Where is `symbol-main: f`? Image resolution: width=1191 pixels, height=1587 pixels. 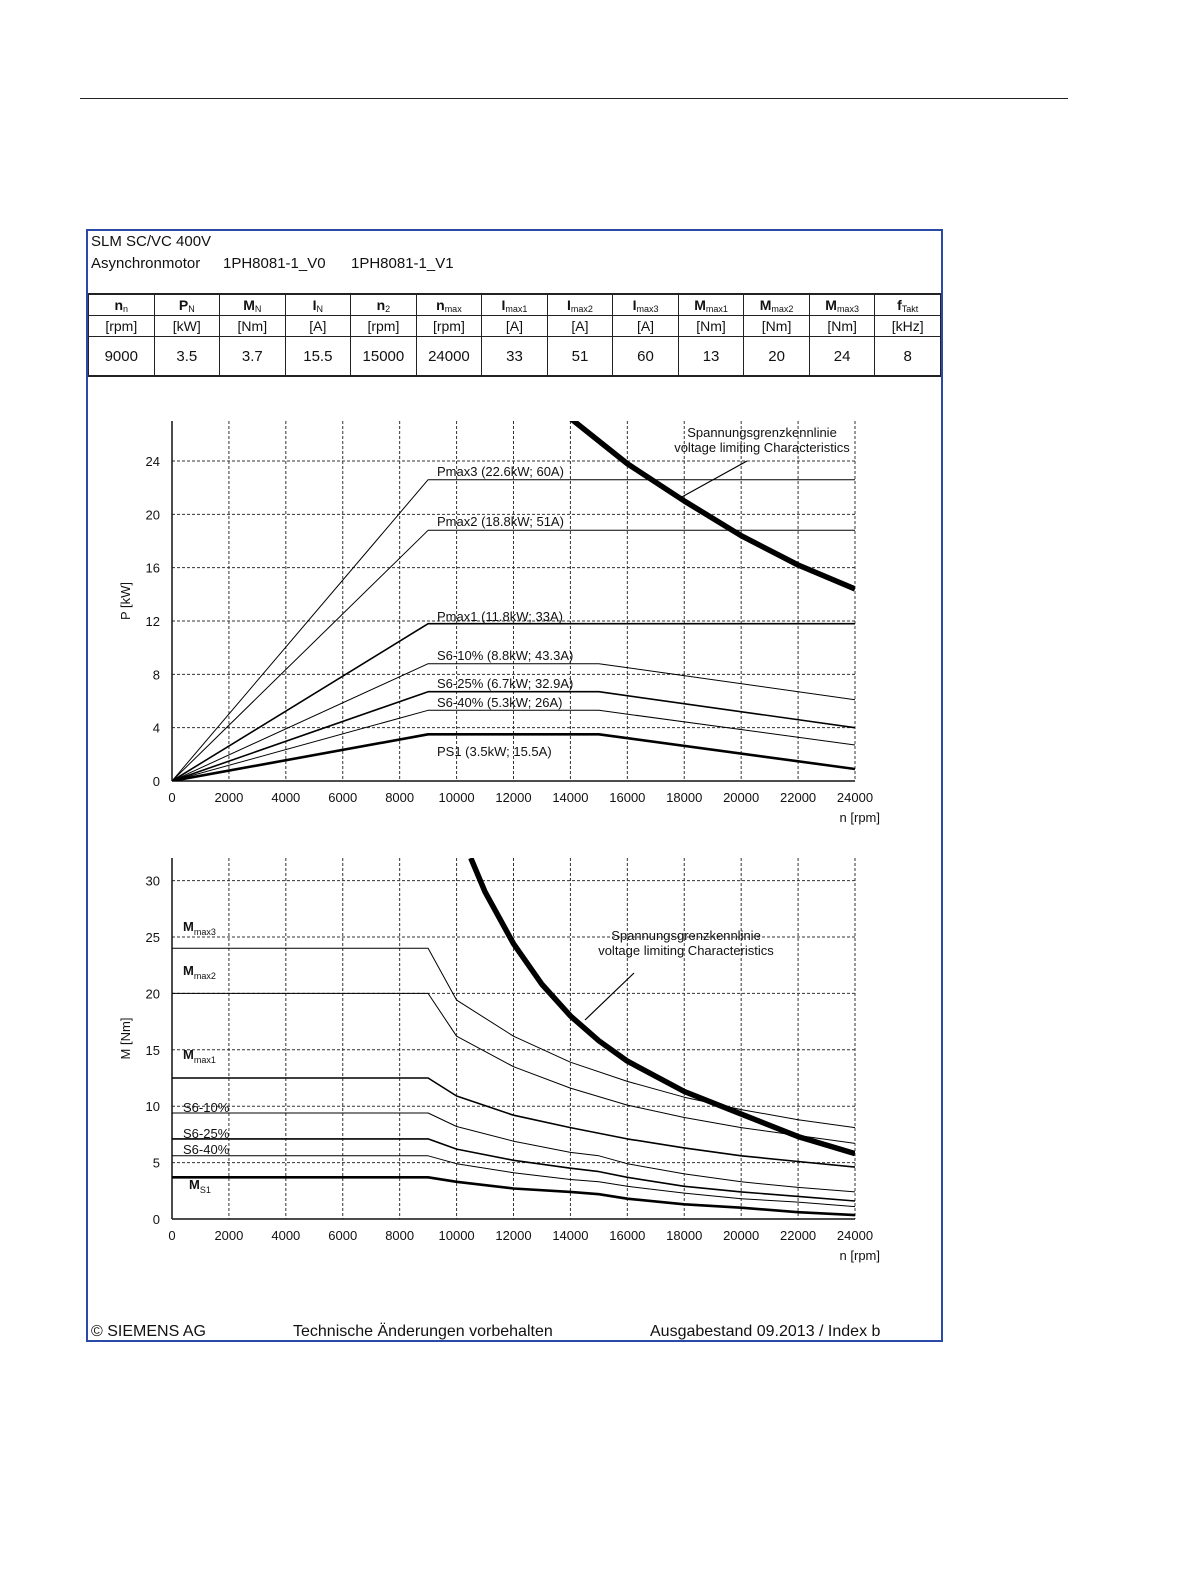 symbol-main: f is located at coordinates (899, 304).